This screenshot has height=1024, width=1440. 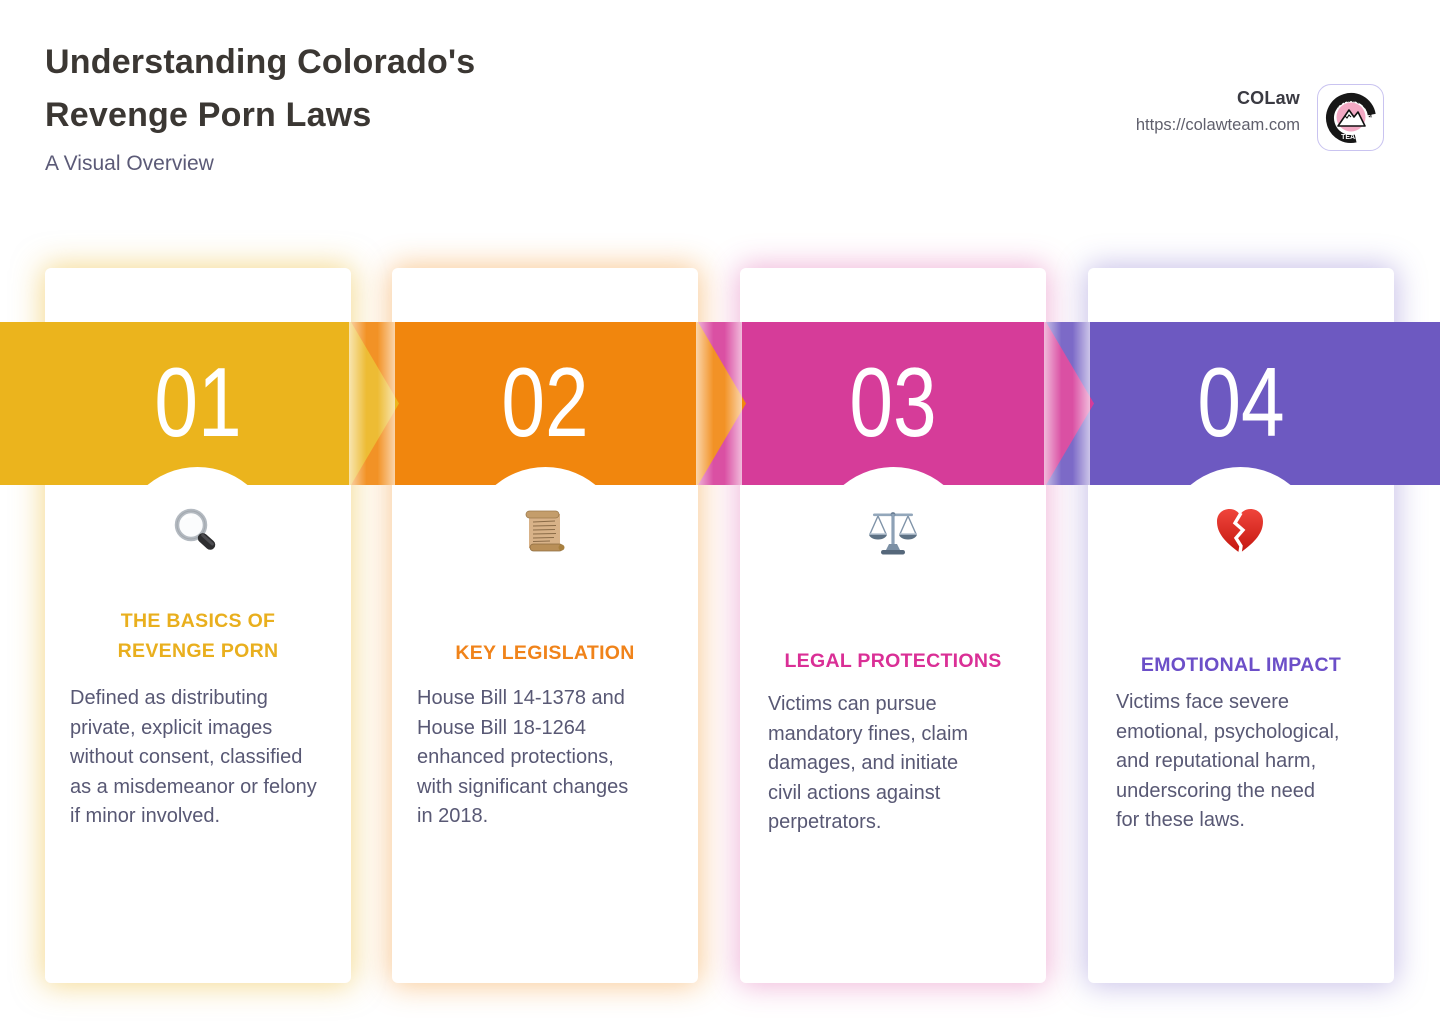 I want to click on step-heading-3: LEGAL PROTECTIONS, so click(x=893, y=661).